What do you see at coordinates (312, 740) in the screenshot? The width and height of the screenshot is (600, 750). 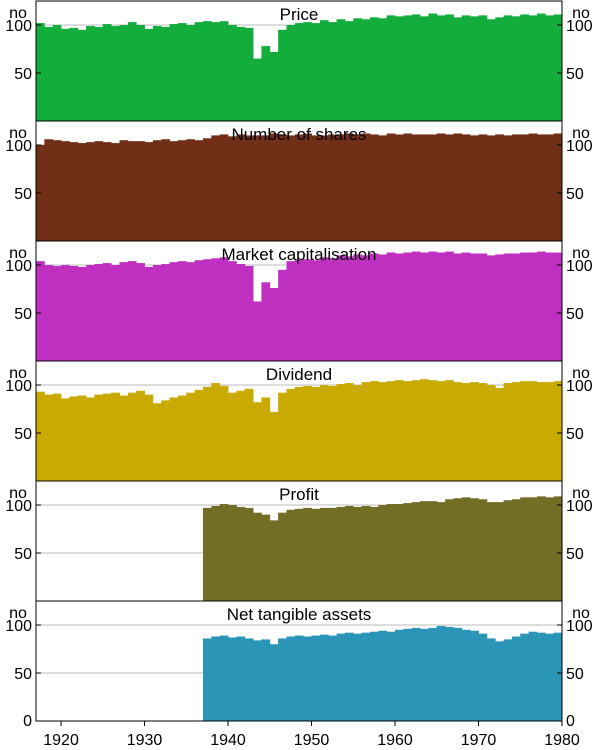 I see `x-tick-label: 1950` at bounding box center [312, 740].